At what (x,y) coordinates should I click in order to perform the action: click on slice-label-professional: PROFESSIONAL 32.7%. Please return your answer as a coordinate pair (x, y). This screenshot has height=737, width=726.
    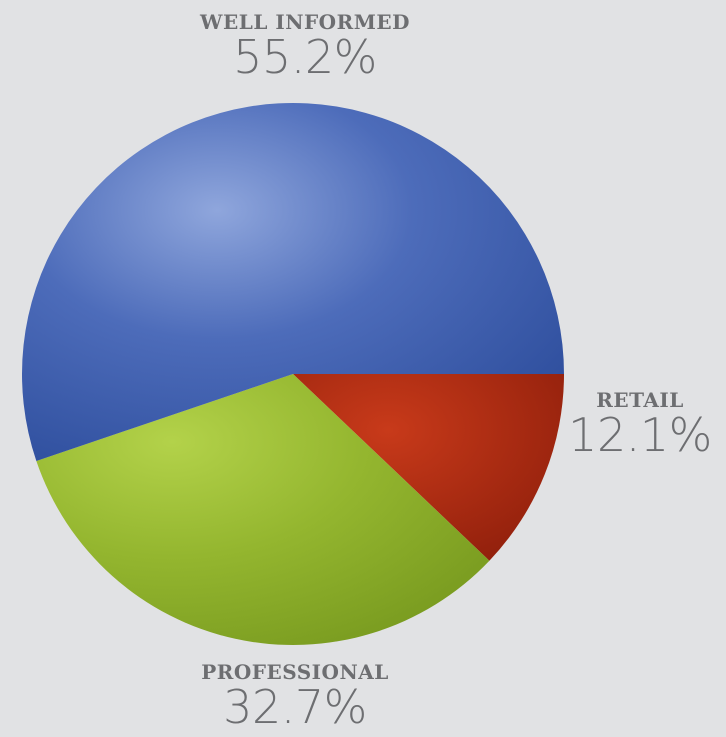
    Looking at the image, I should click on (295, 695).